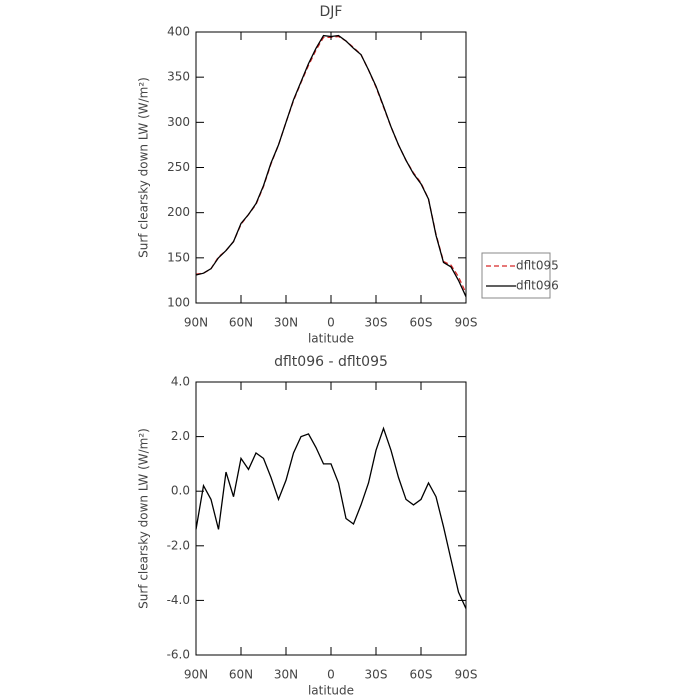 The height and width of the screenshot is (700, 700). What do you see at coordinates (178, 303) in the screenshot?
I see `y-tick-label: 100` at bounding box center [178, 303].